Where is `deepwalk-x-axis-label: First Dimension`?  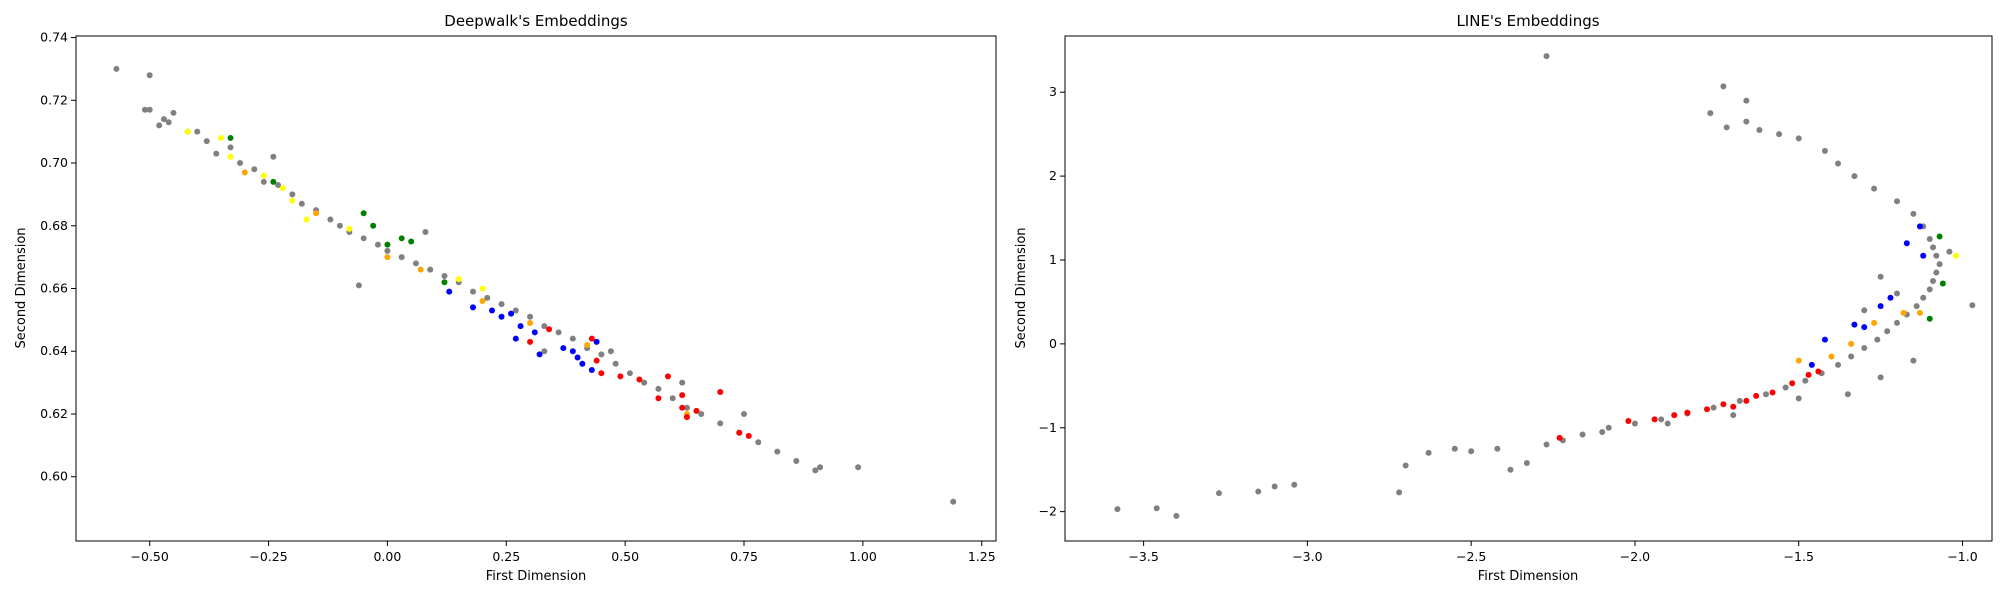 deepwalk-x-axis-label: First Dimension is located at coordinates (536, 576).